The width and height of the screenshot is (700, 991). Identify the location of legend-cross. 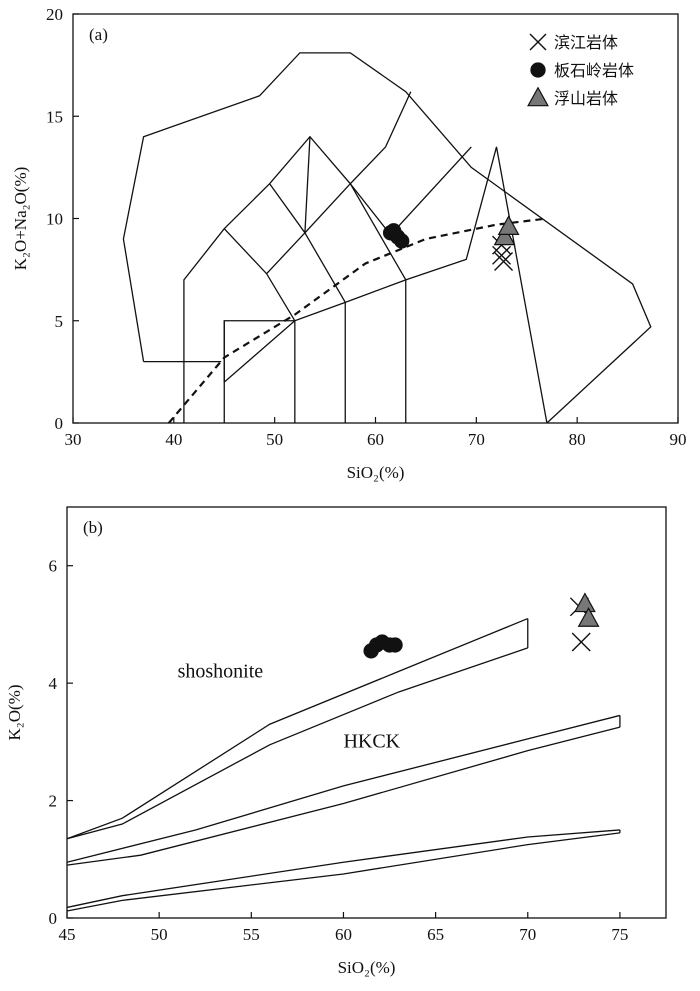
(538, 42).